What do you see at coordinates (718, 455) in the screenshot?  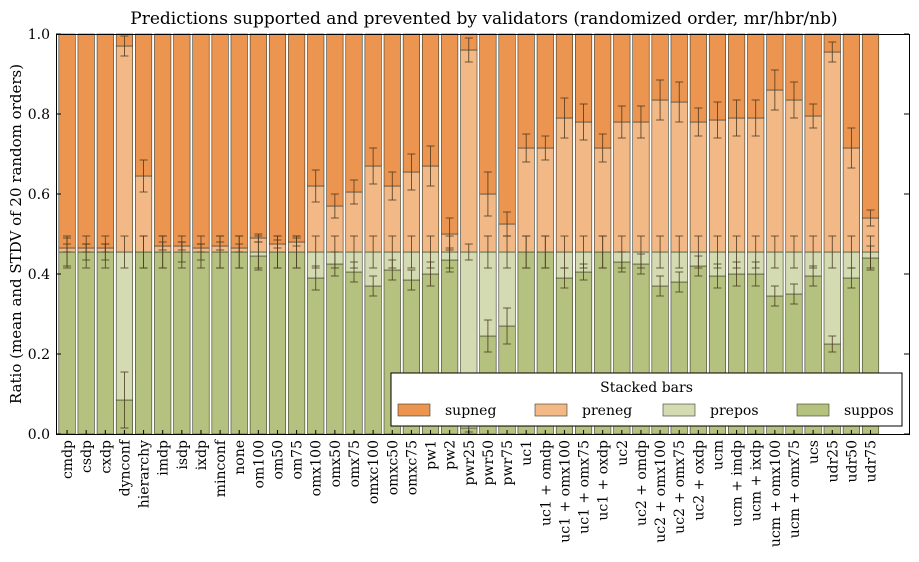 I see `x-tick-label: ucm` at bounding box center [718, 455].